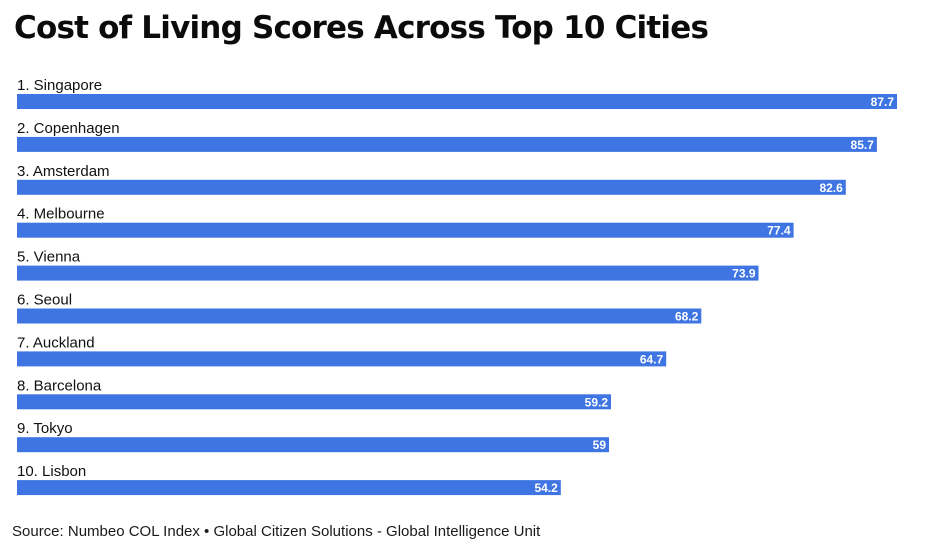 Image resolution: width=936 pixels, height=553 pixels. What do you see at coordinates (779, 231) in the screenshot?
I see `value-label: 77.4` at bounding box center [779, 231].